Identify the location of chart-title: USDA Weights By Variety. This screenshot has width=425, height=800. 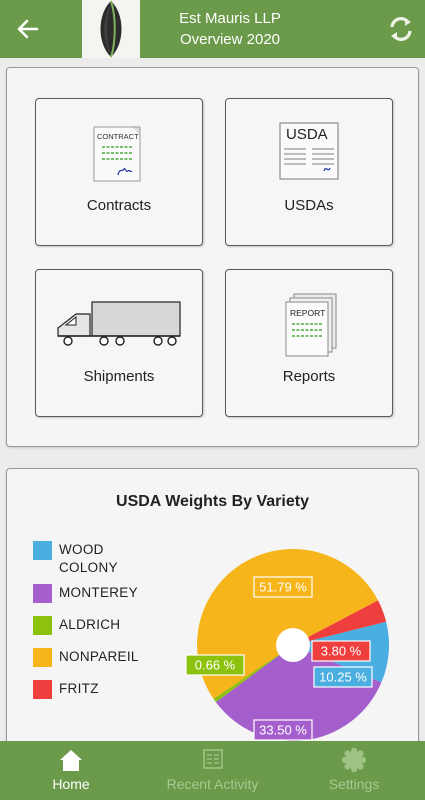
(212, 501).